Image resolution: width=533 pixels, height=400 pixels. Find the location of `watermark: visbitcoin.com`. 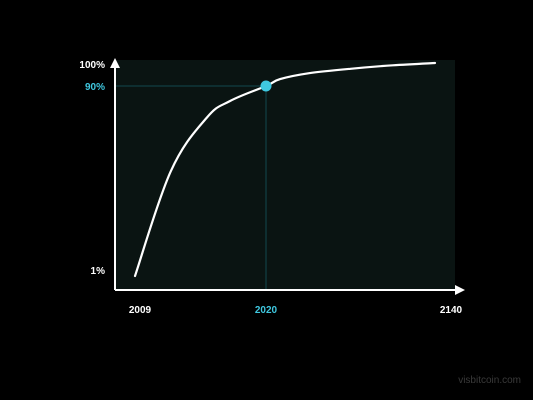

watermark: visbitcoin.com is located at coordinates (489, 380).